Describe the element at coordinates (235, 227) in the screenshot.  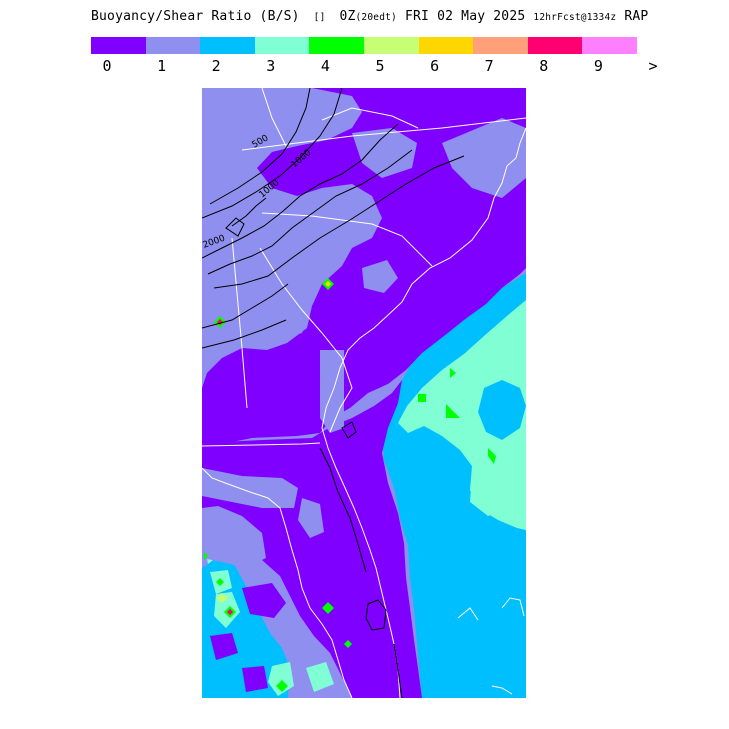
I see `contour-loop-a` at that location.